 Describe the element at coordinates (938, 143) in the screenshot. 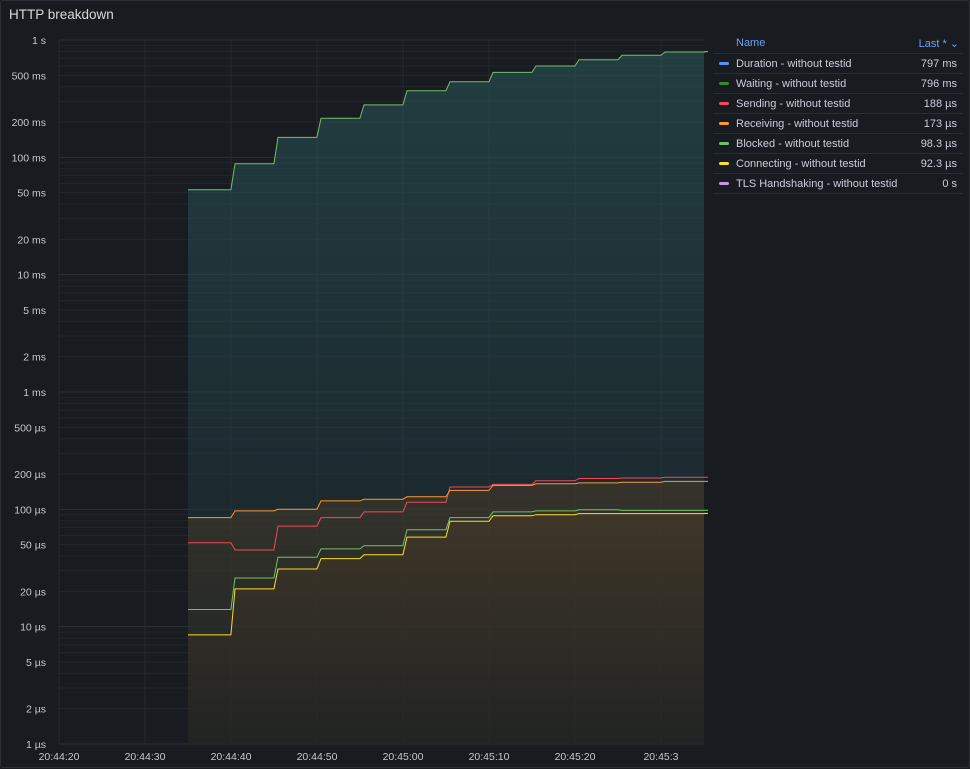

I see `legend-last-value: 98.3 µs` at that location.